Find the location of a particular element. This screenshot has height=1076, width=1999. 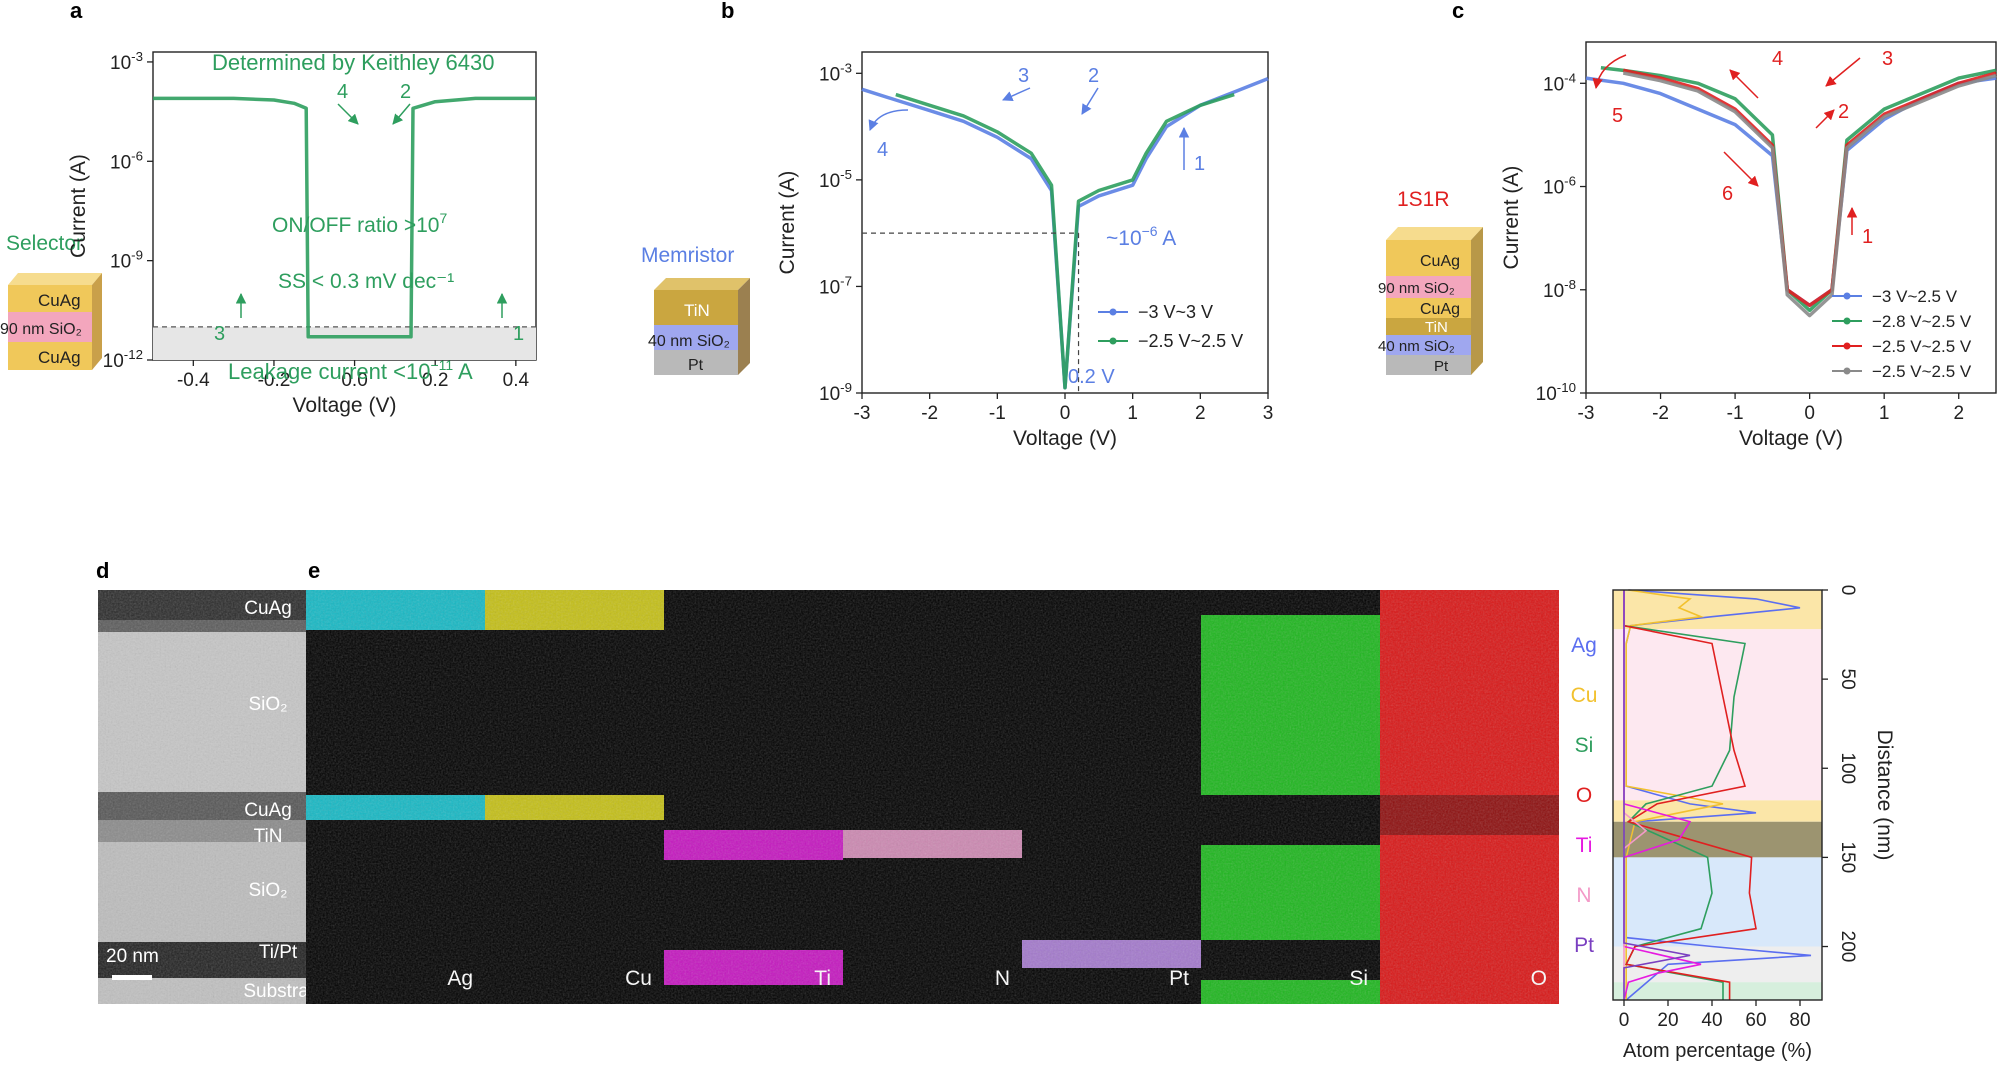

x-tick-label: 2 is located at coordinates (1958, 413).